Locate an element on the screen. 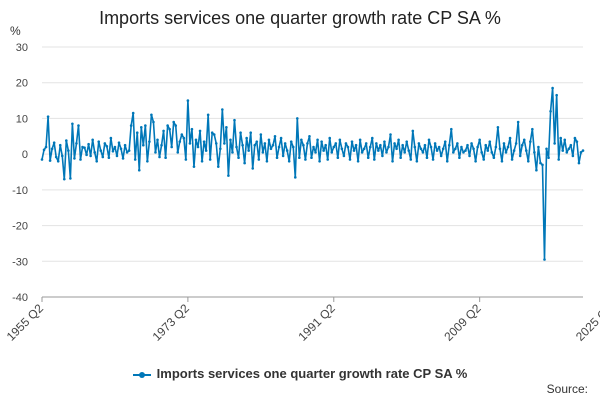  y-axis-unit-label: % is located at coordinates (15, 31).